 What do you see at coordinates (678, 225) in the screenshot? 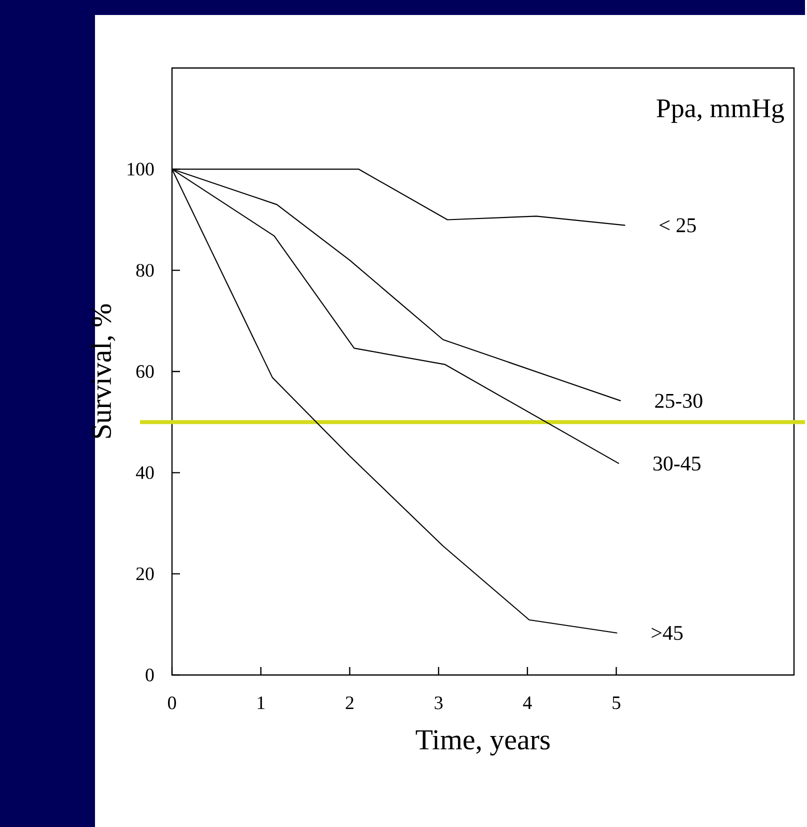
I see `series-label: < 25` at bounding box center [678, 225].